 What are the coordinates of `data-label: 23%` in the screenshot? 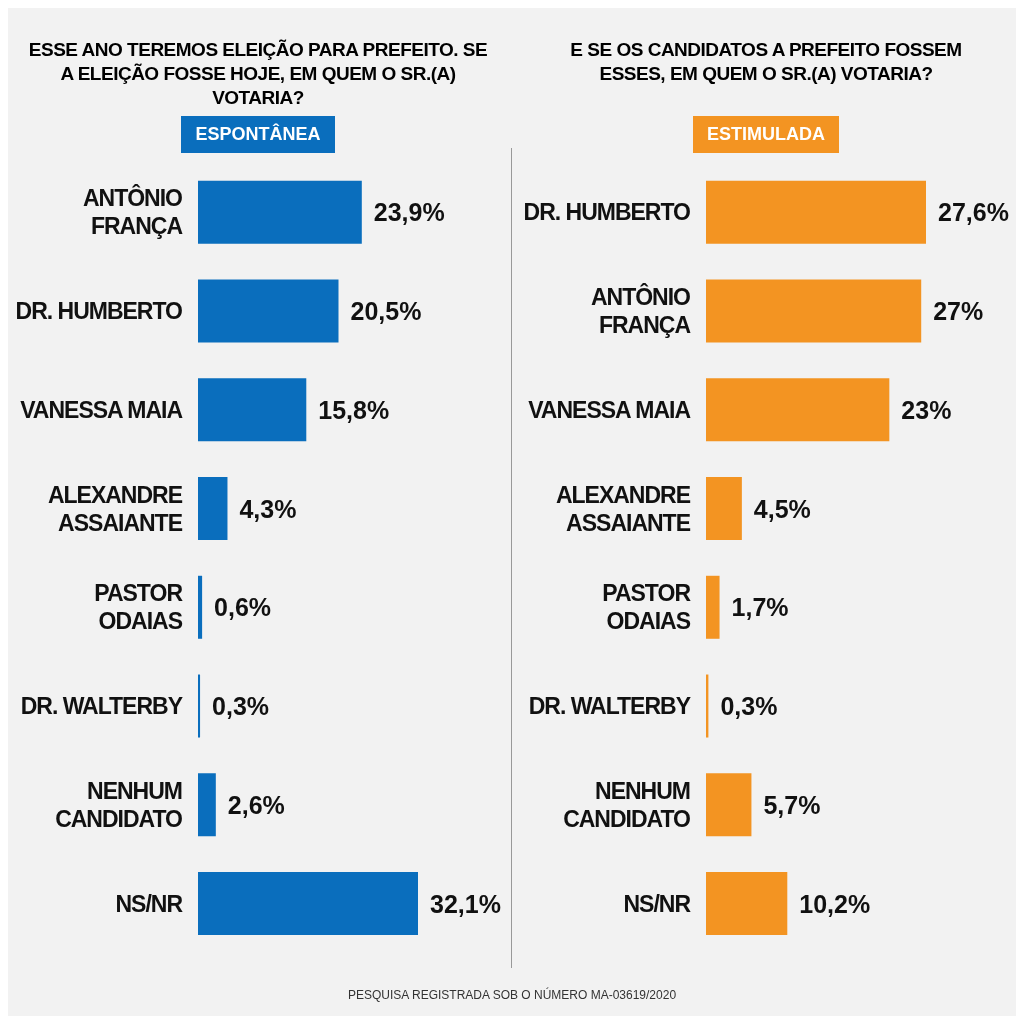 It's located at (926, 409).